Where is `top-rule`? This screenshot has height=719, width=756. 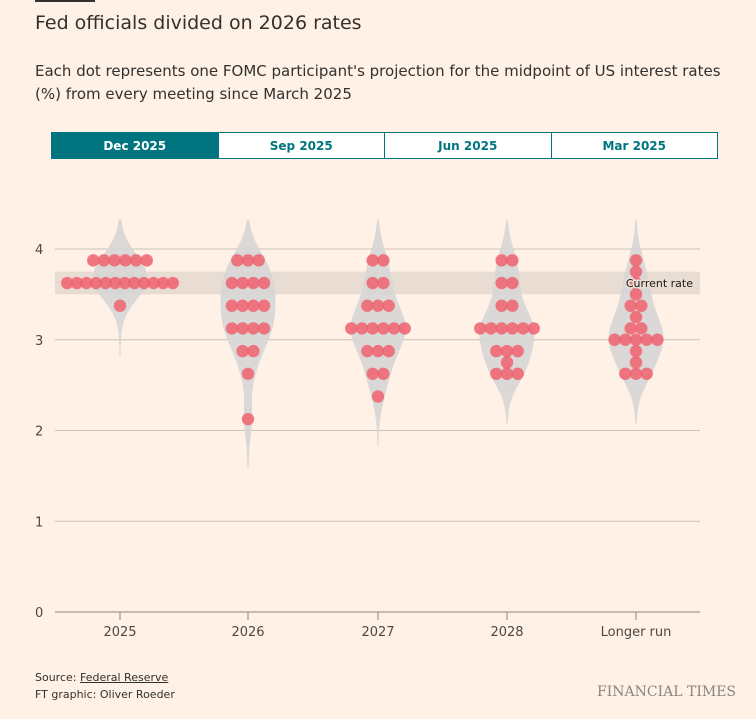 top-rule is located at coordinates (65, 1).